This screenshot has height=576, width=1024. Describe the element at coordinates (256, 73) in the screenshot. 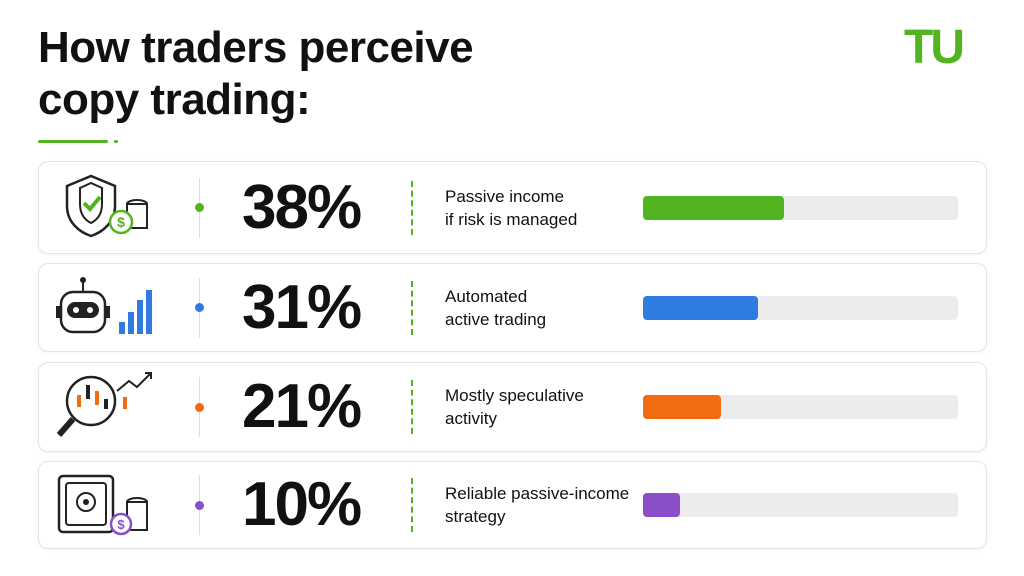

I see `chart-title: How traders perceive copy trading:` at that location.